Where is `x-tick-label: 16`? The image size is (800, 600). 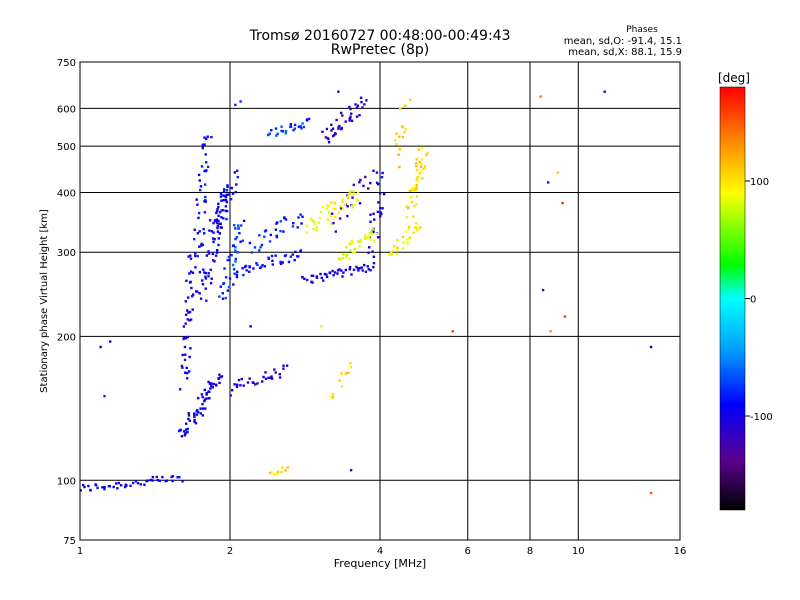 x-tick-label: 16 is located at coordinates (680, 551).